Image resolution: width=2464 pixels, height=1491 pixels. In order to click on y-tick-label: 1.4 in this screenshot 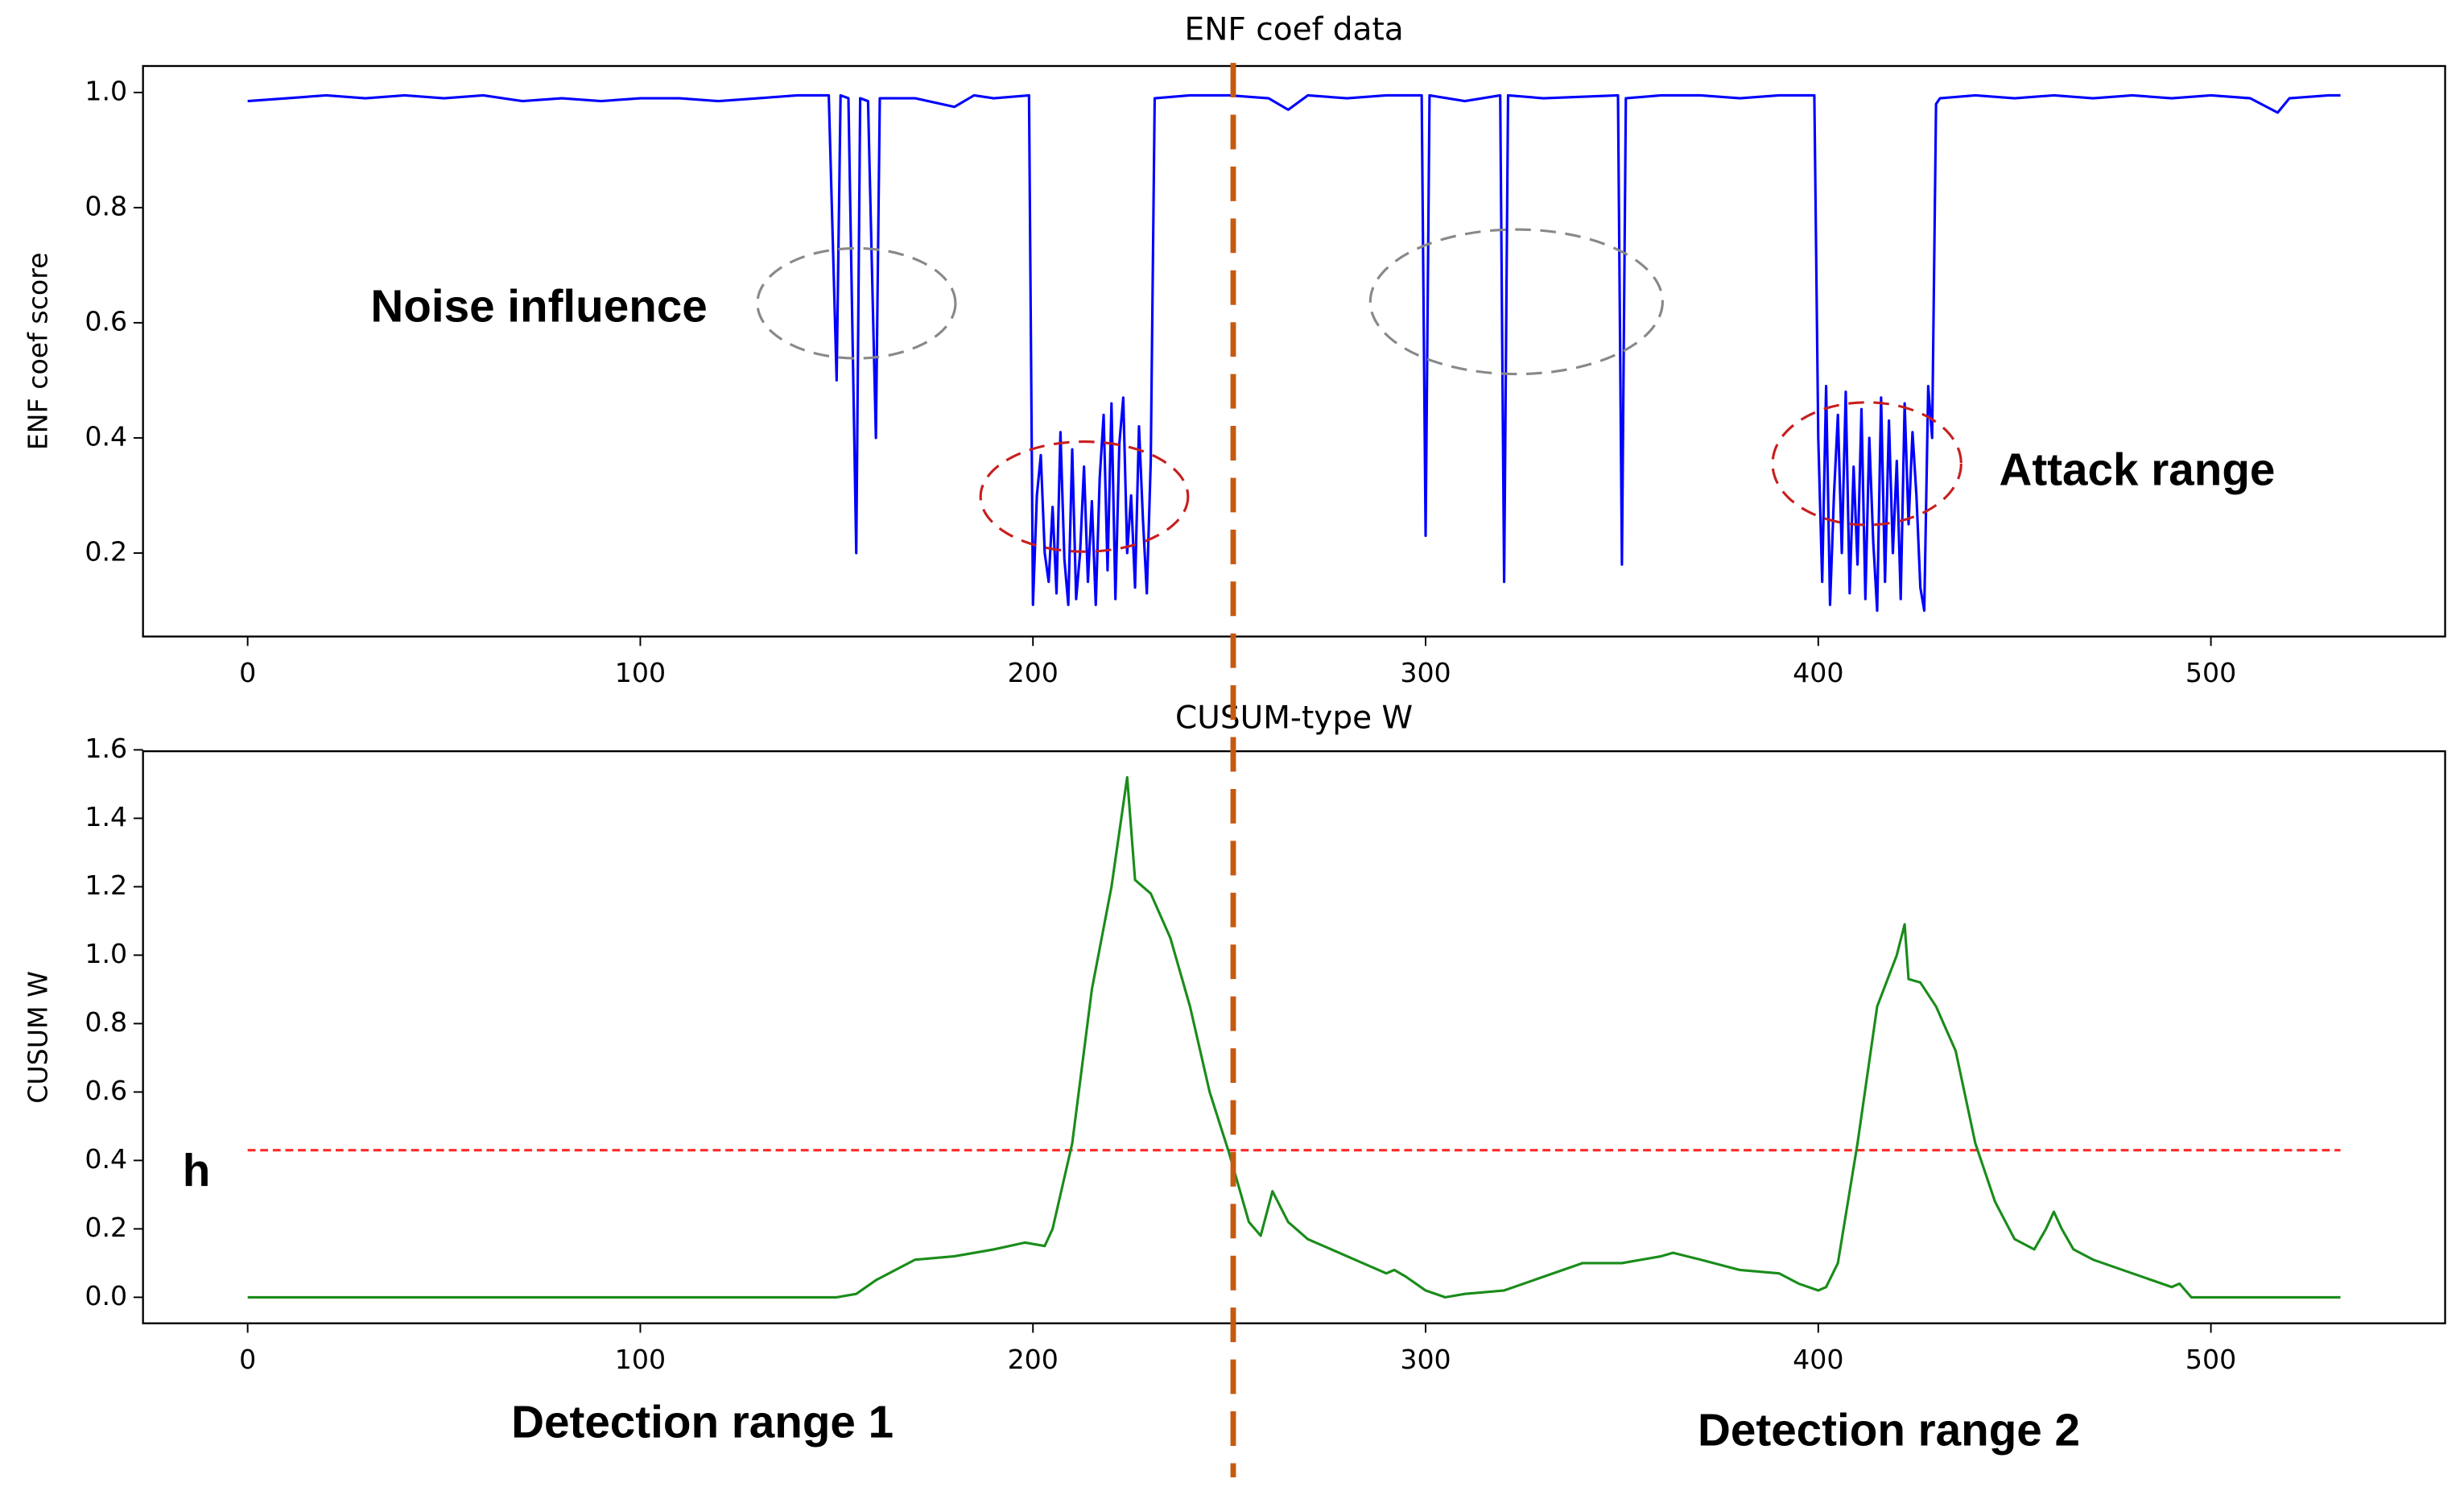, I will do `click(106, 817)`.